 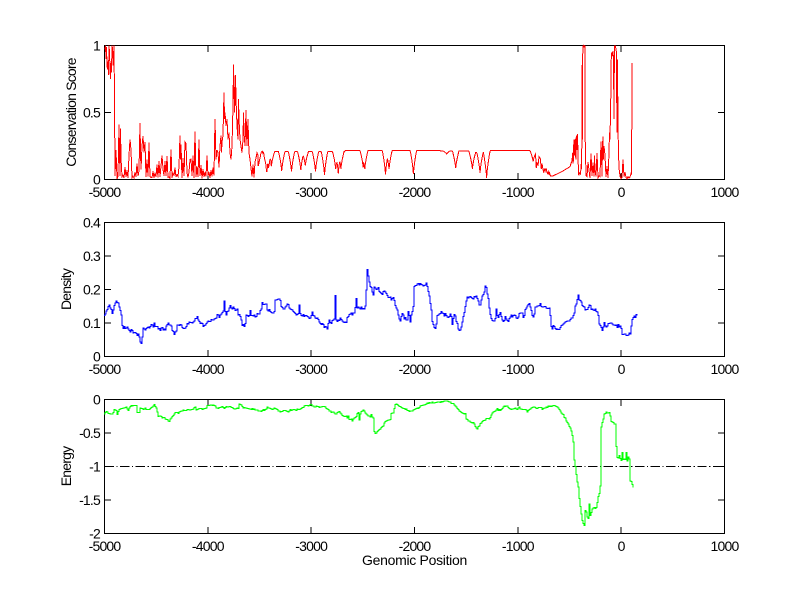 I want to click on svg-text: -2, so click(x=95, y=534).